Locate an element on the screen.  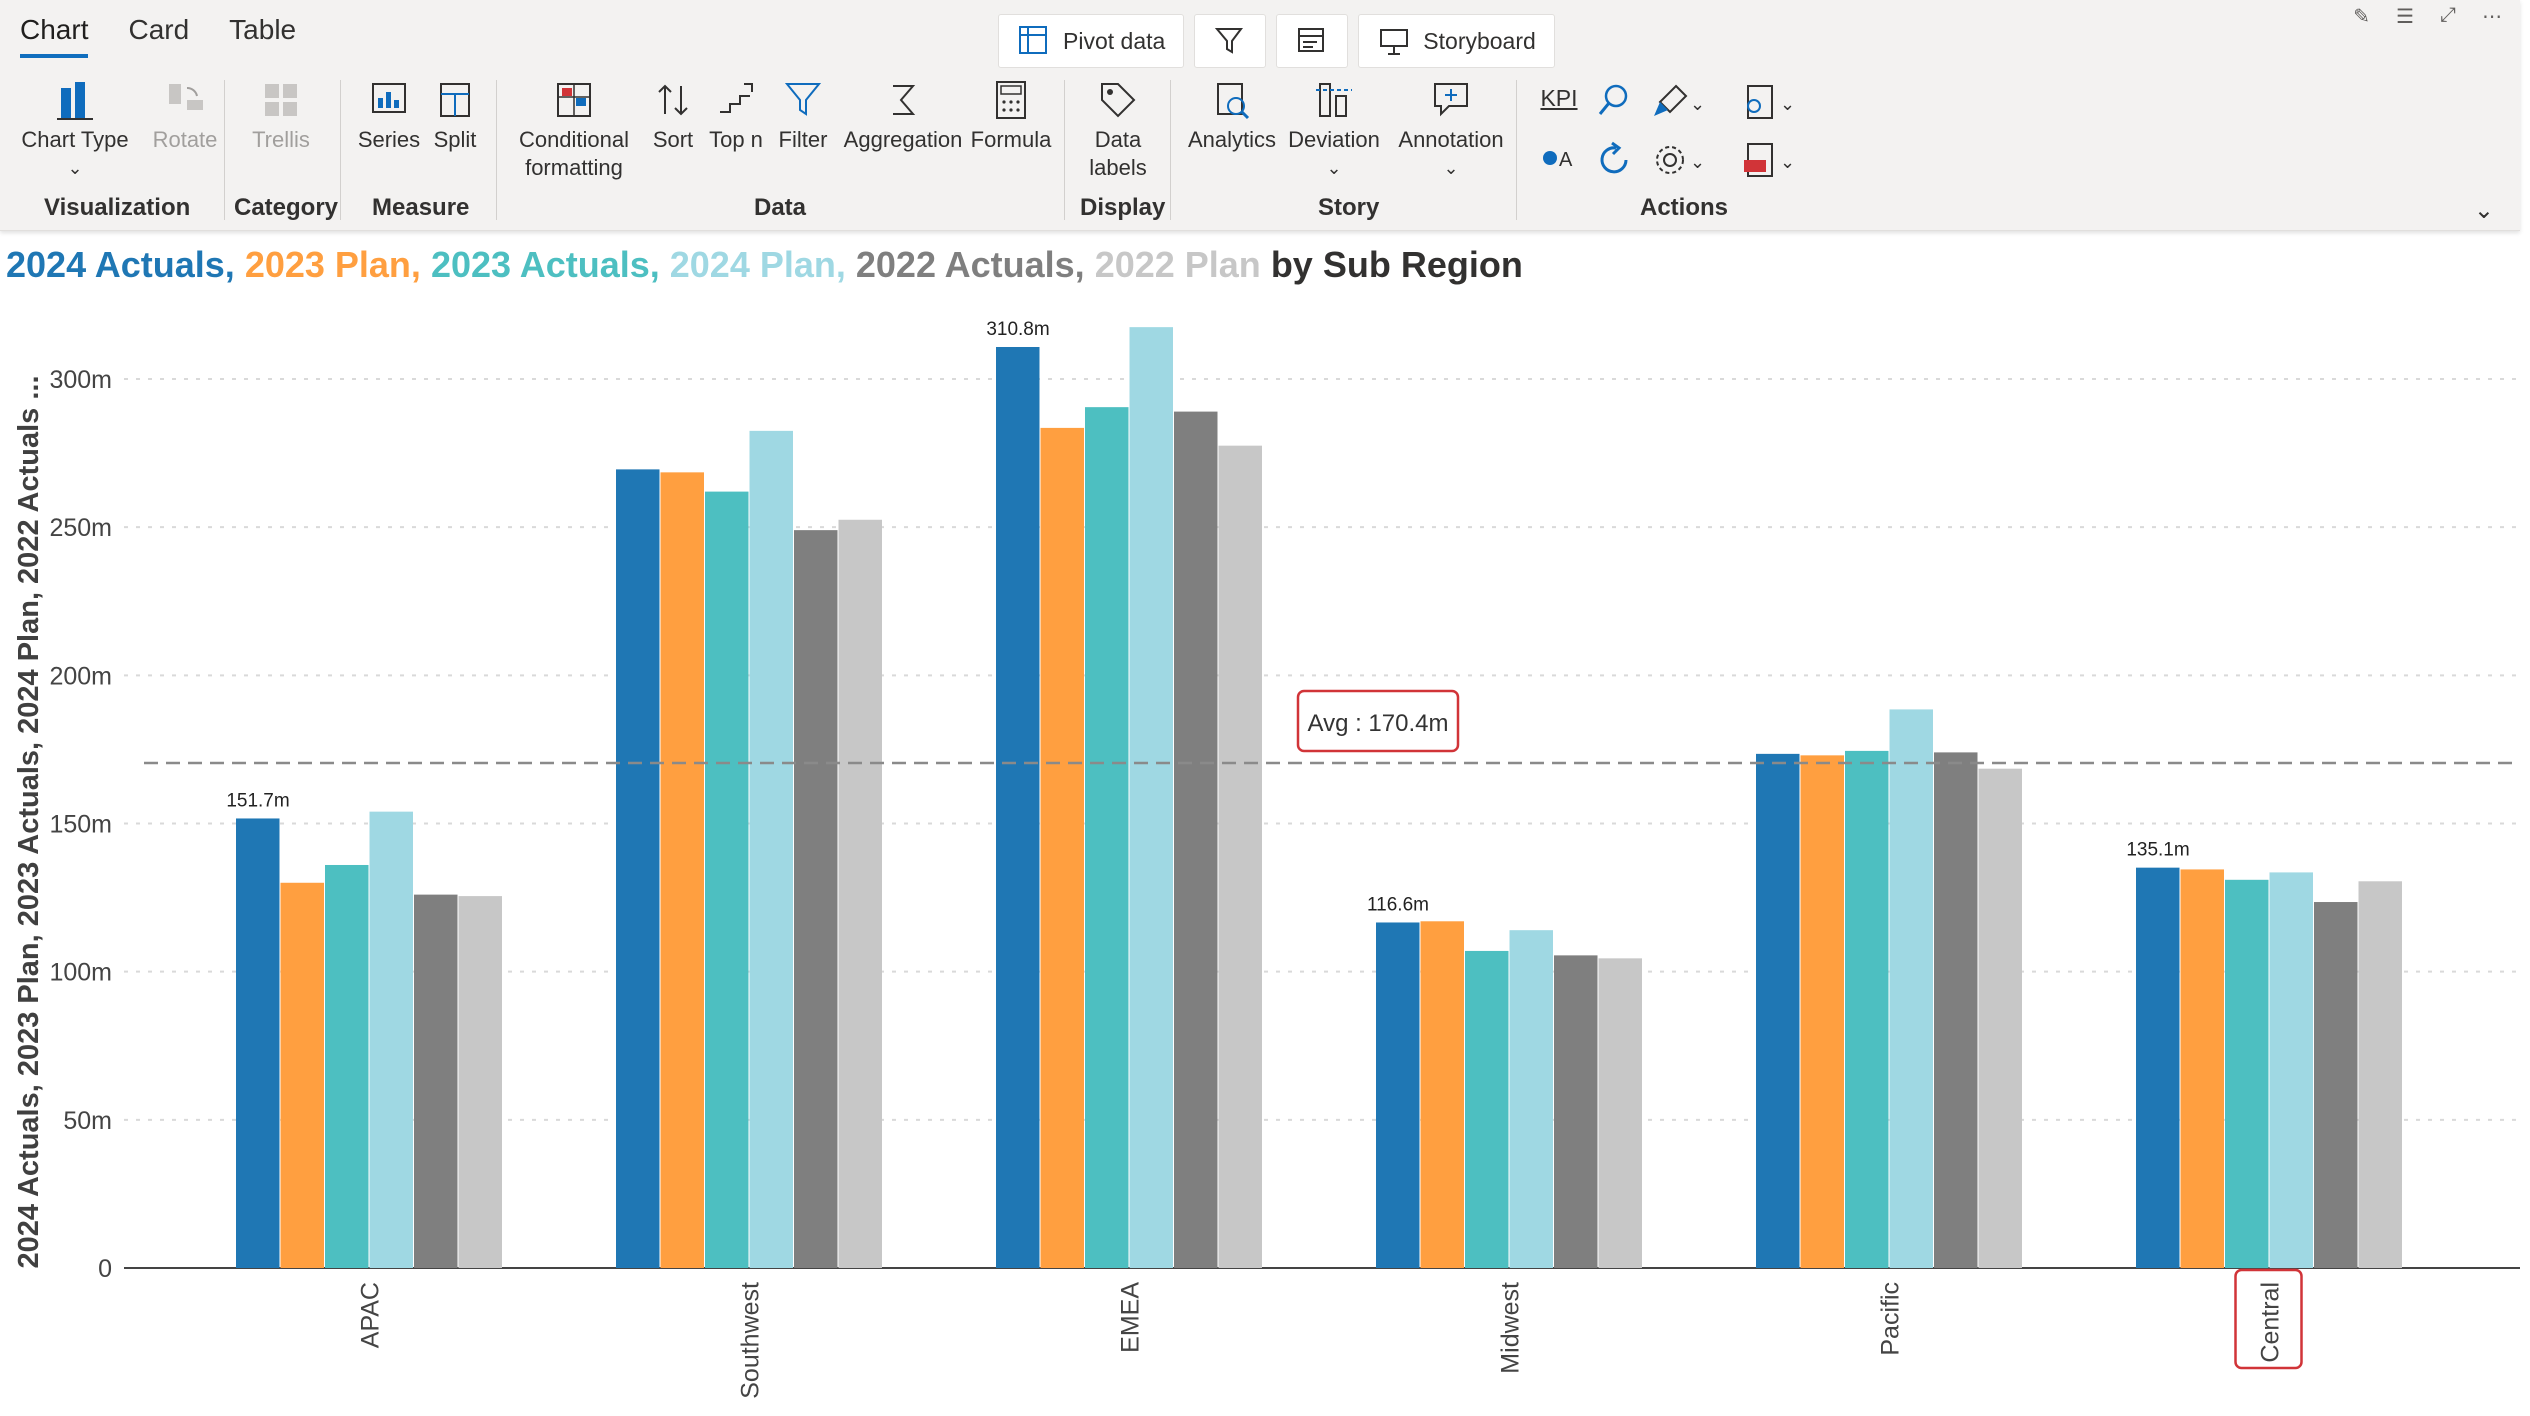
pivot-icon is located at coordinates (1033, 40).